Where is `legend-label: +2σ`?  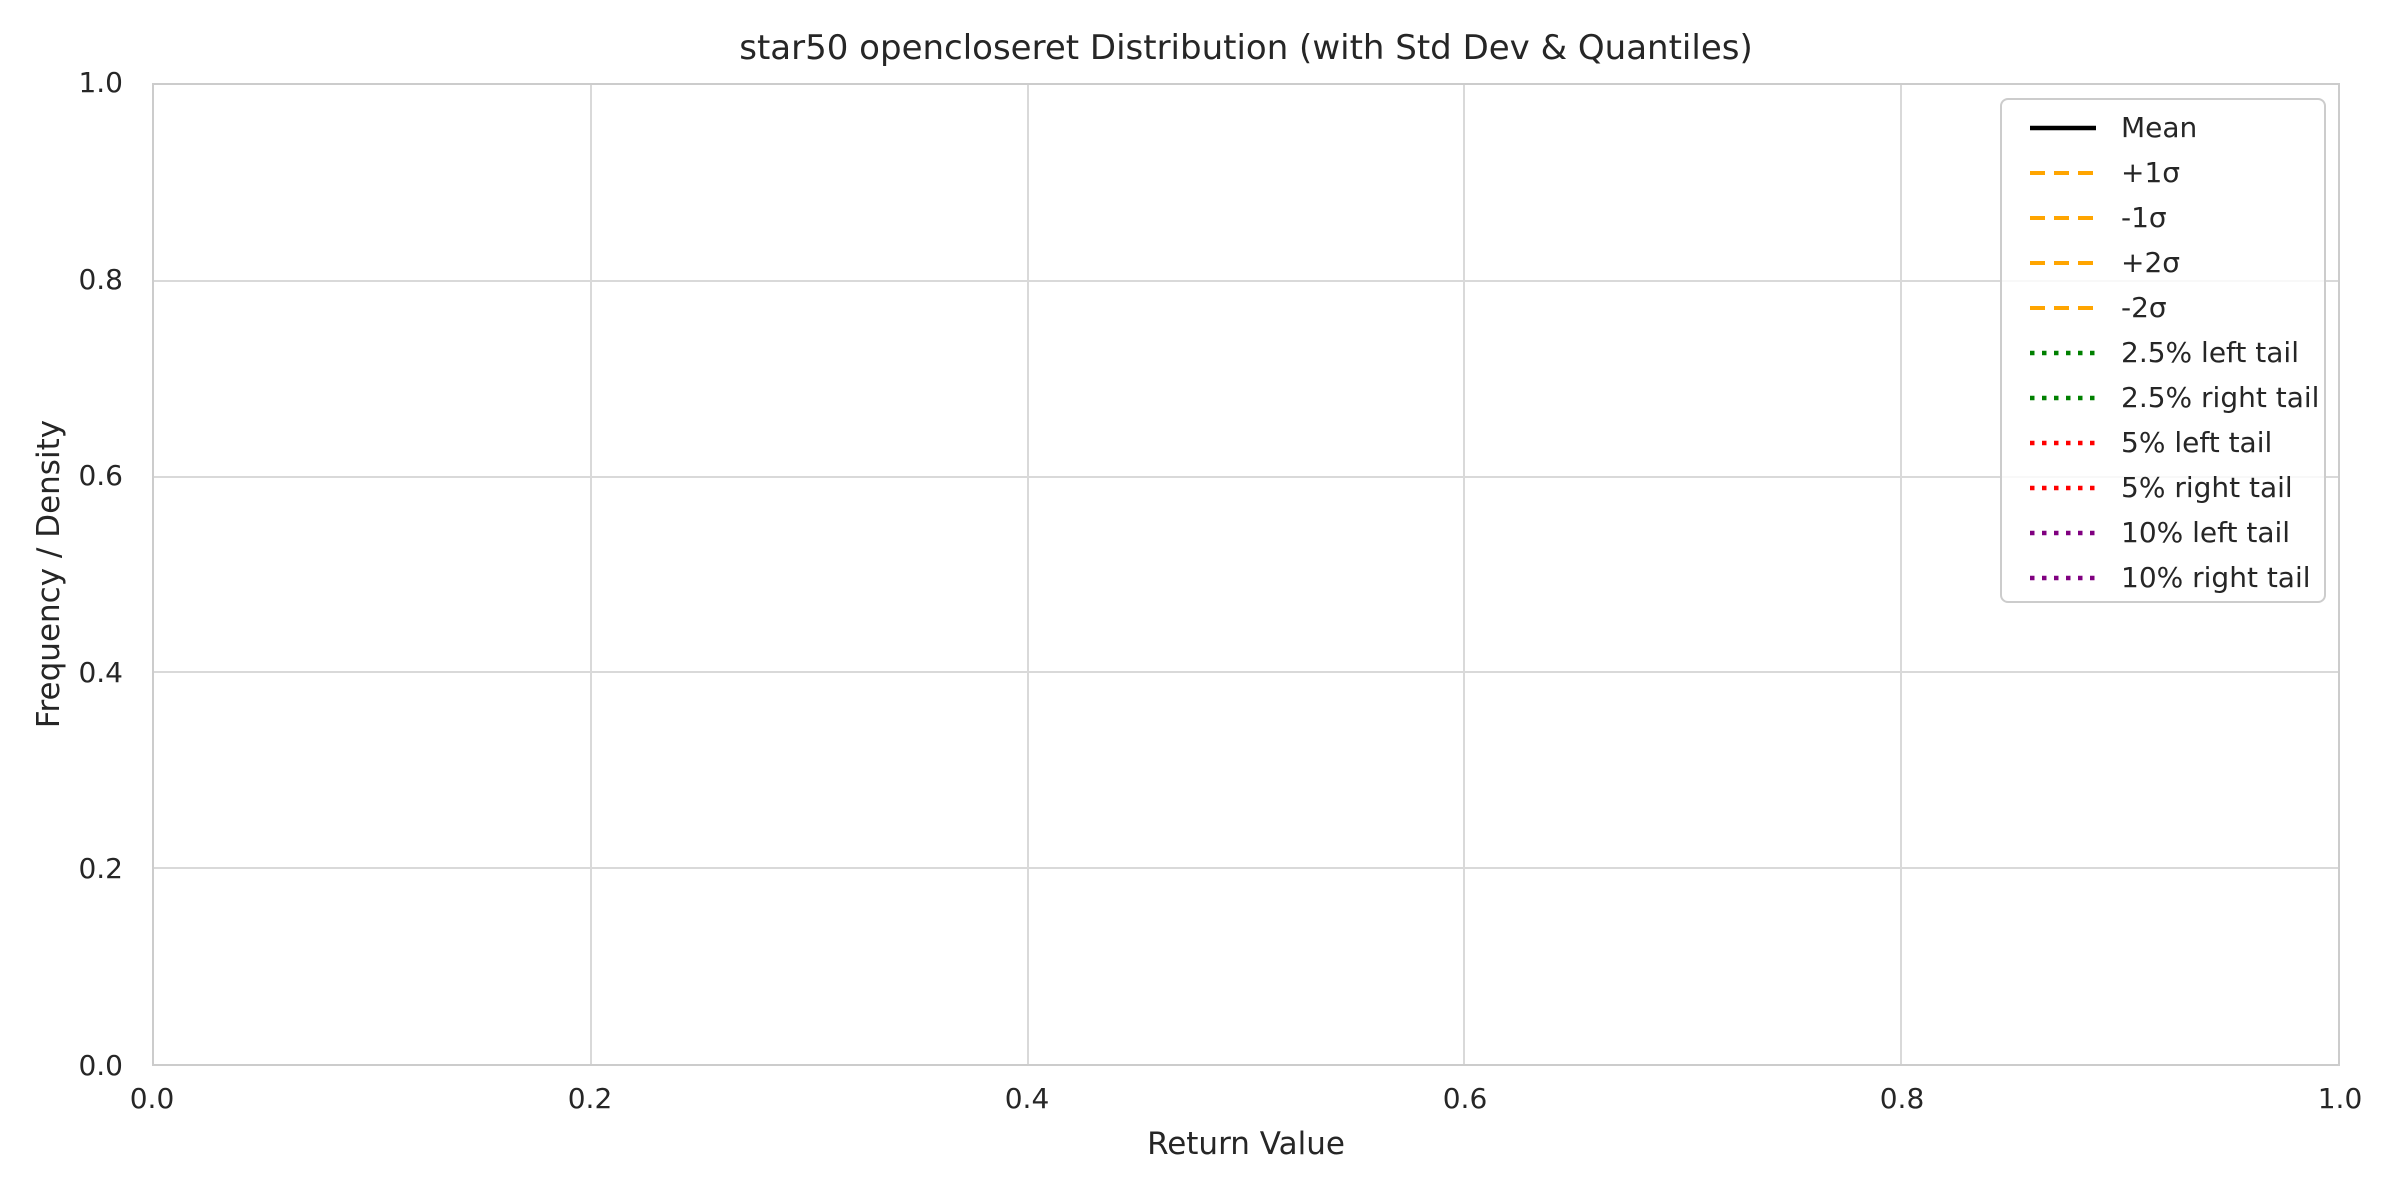 legend-label: +2σ is located at coordinates (2151, 262).